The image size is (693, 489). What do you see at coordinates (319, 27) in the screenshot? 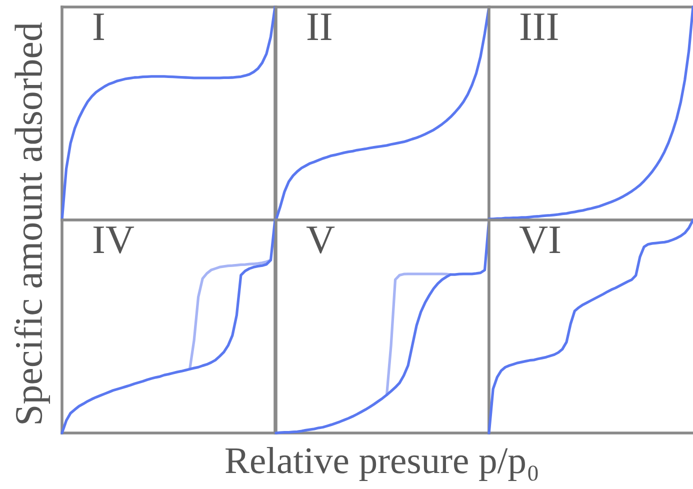
I see `chart-title: II` at bounding box center [319, 27].